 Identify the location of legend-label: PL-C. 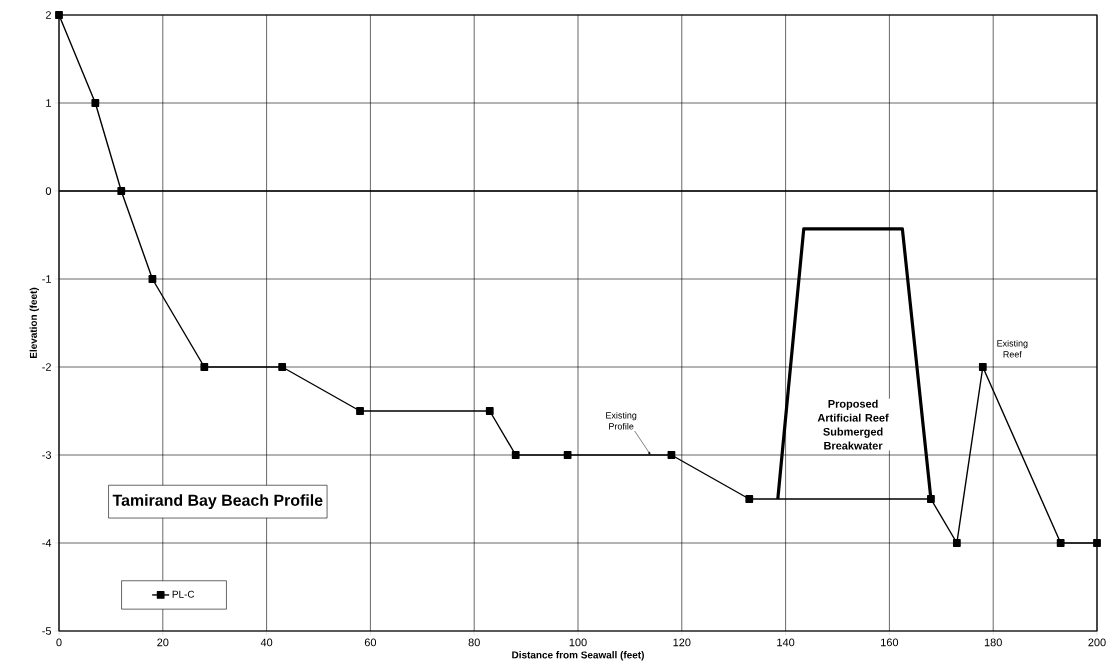
(183, 594).